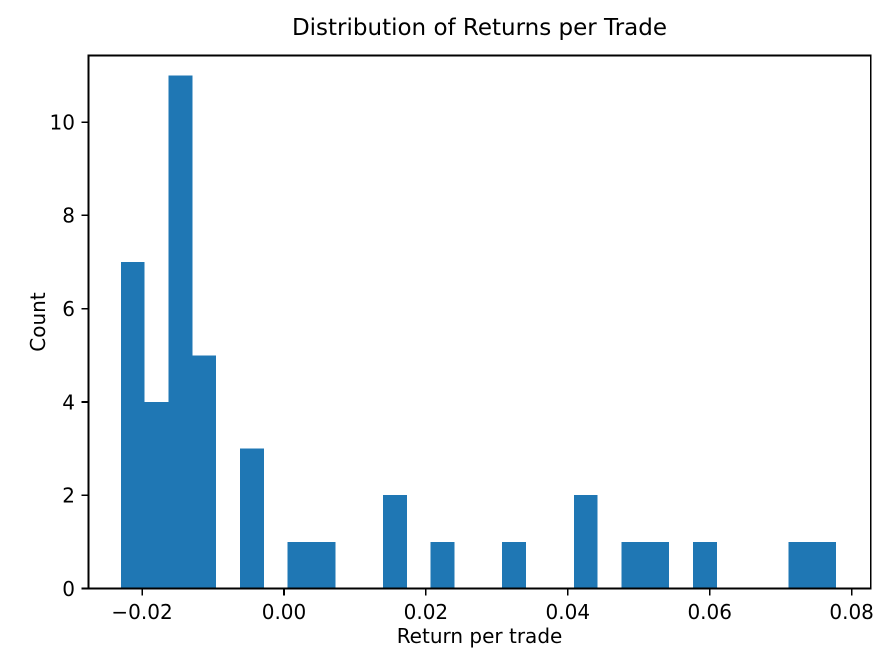  Describe the element at coordinates (851, 612) in the screenshot. I see `x-tick-label: 0.08` at that location.